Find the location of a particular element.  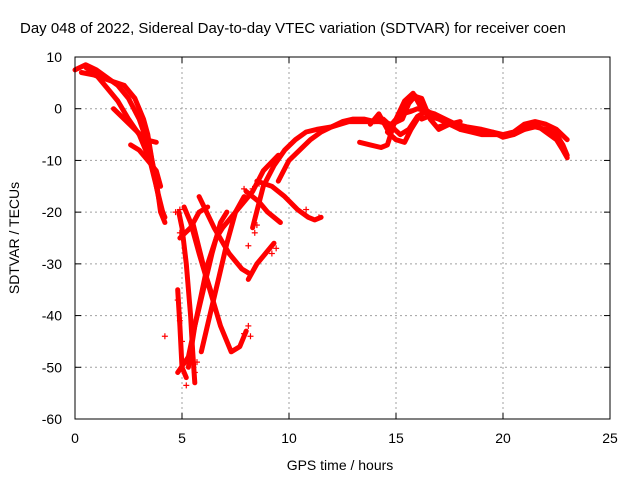

y-tick-label: -50 is located at coordinates (52, 367).